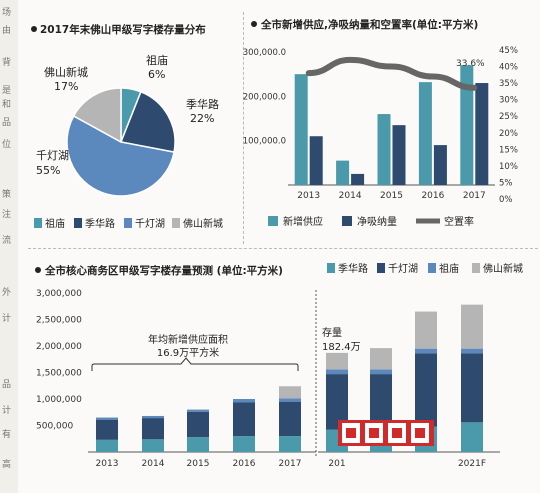 This screenshot has height=493, width=540. What do you see at coordinates (59, 374) in the screenshot?
I see `stock-y-tick-3: 1,500,000` at bounding box center [59, 374].